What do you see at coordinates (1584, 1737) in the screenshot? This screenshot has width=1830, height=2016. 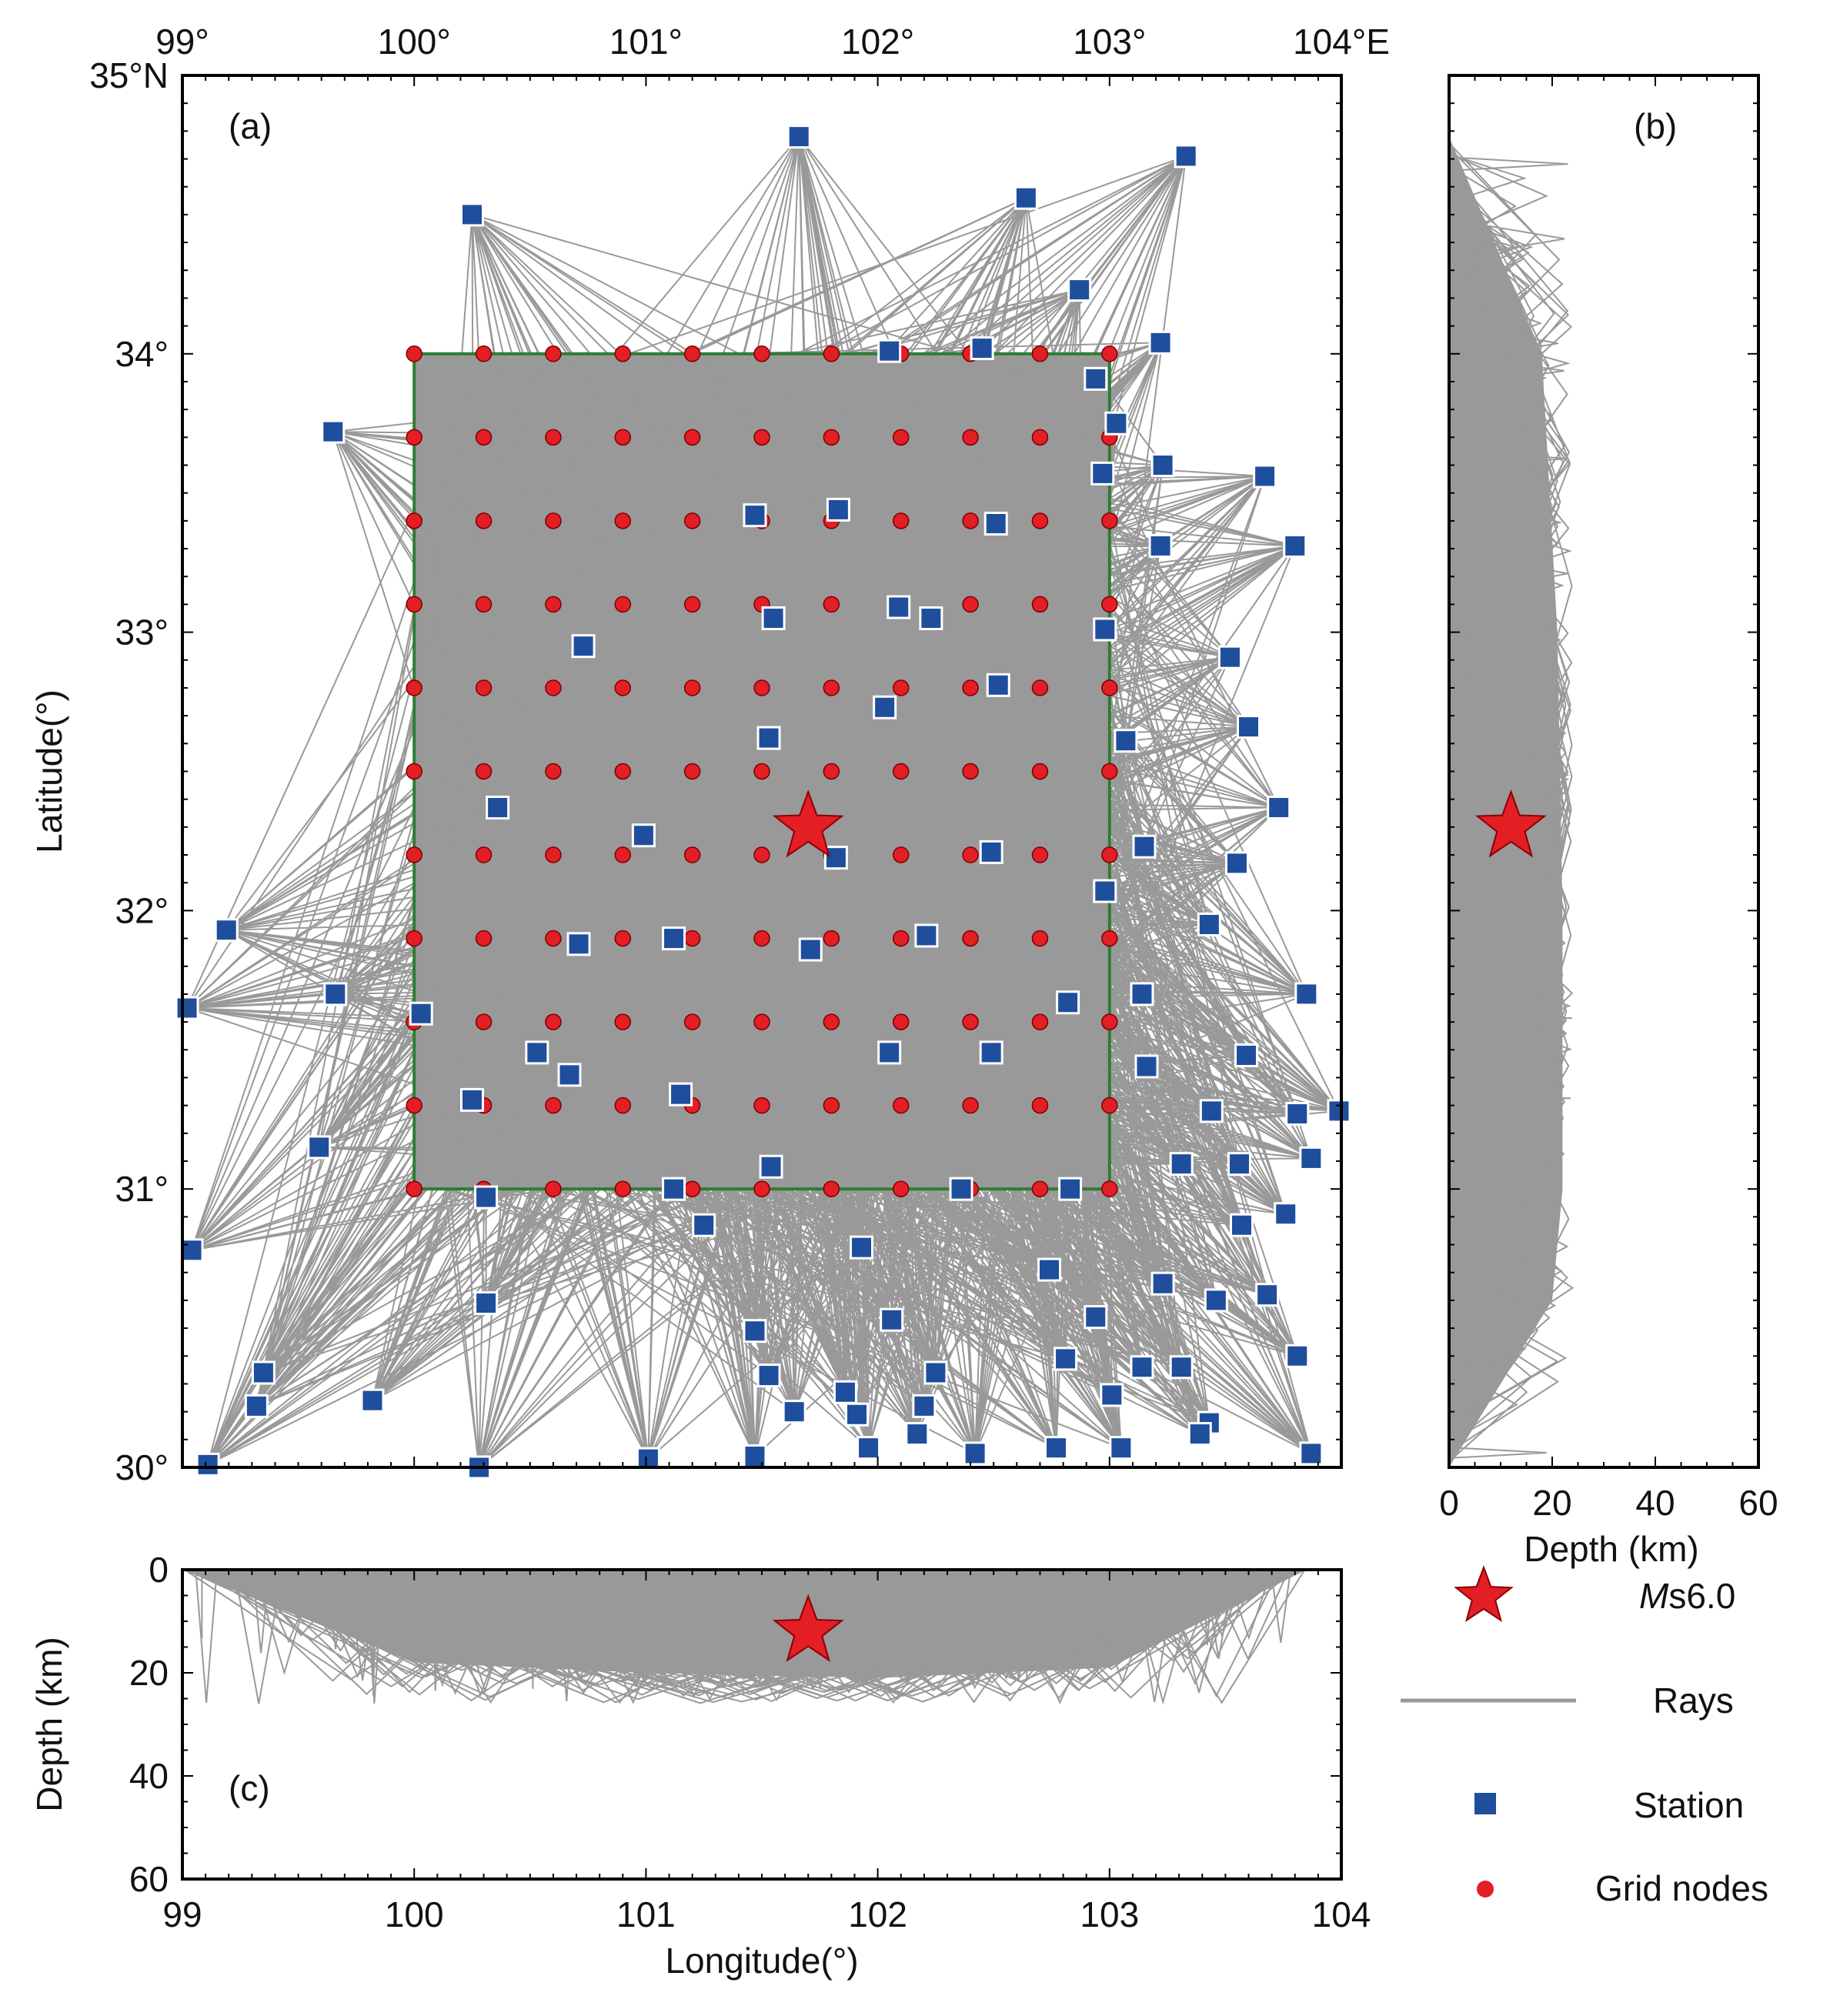 I see `legend: Ms6.0 Rays Station Grid nodes` at bounding box center [1584, 1737].